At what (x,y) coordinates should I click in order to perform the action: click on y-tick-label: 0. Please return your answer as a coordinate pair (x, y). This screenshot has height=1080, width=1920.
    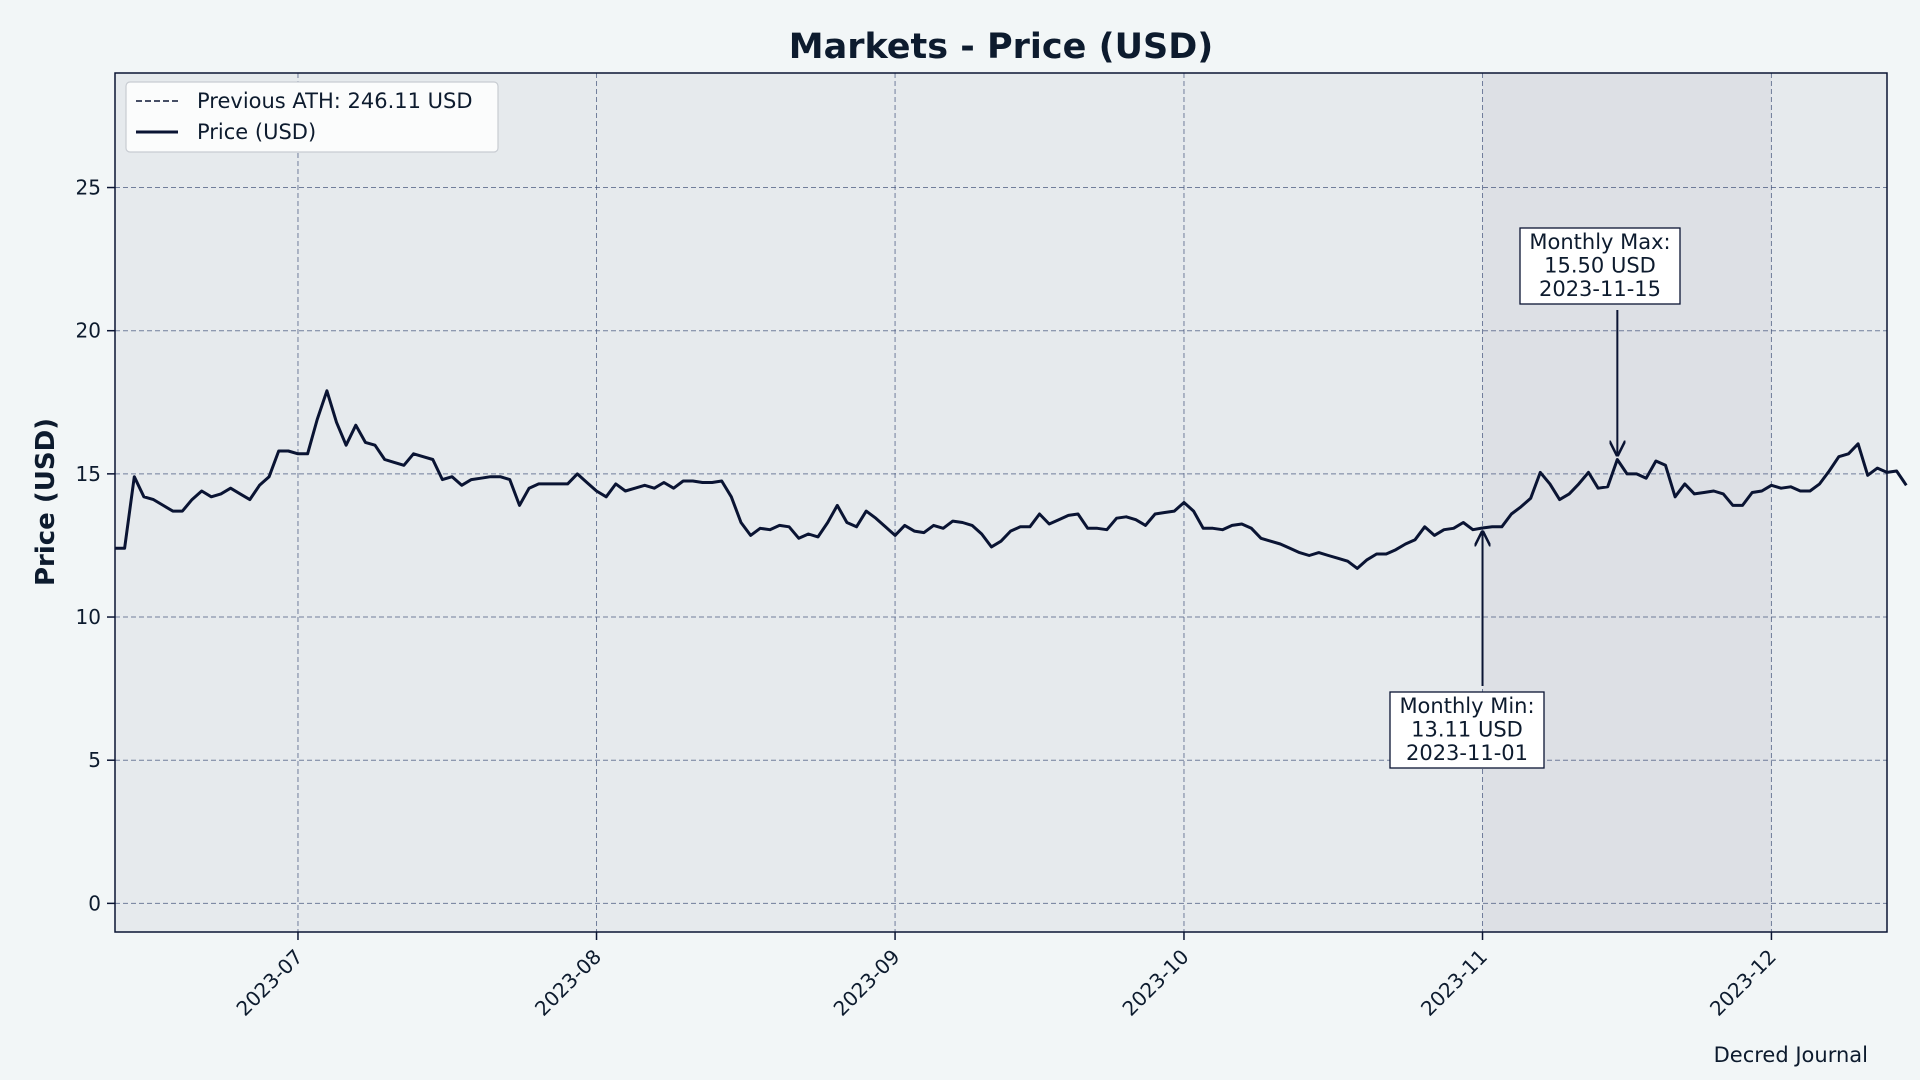
    Looking at the image, I should click on (94, 903).